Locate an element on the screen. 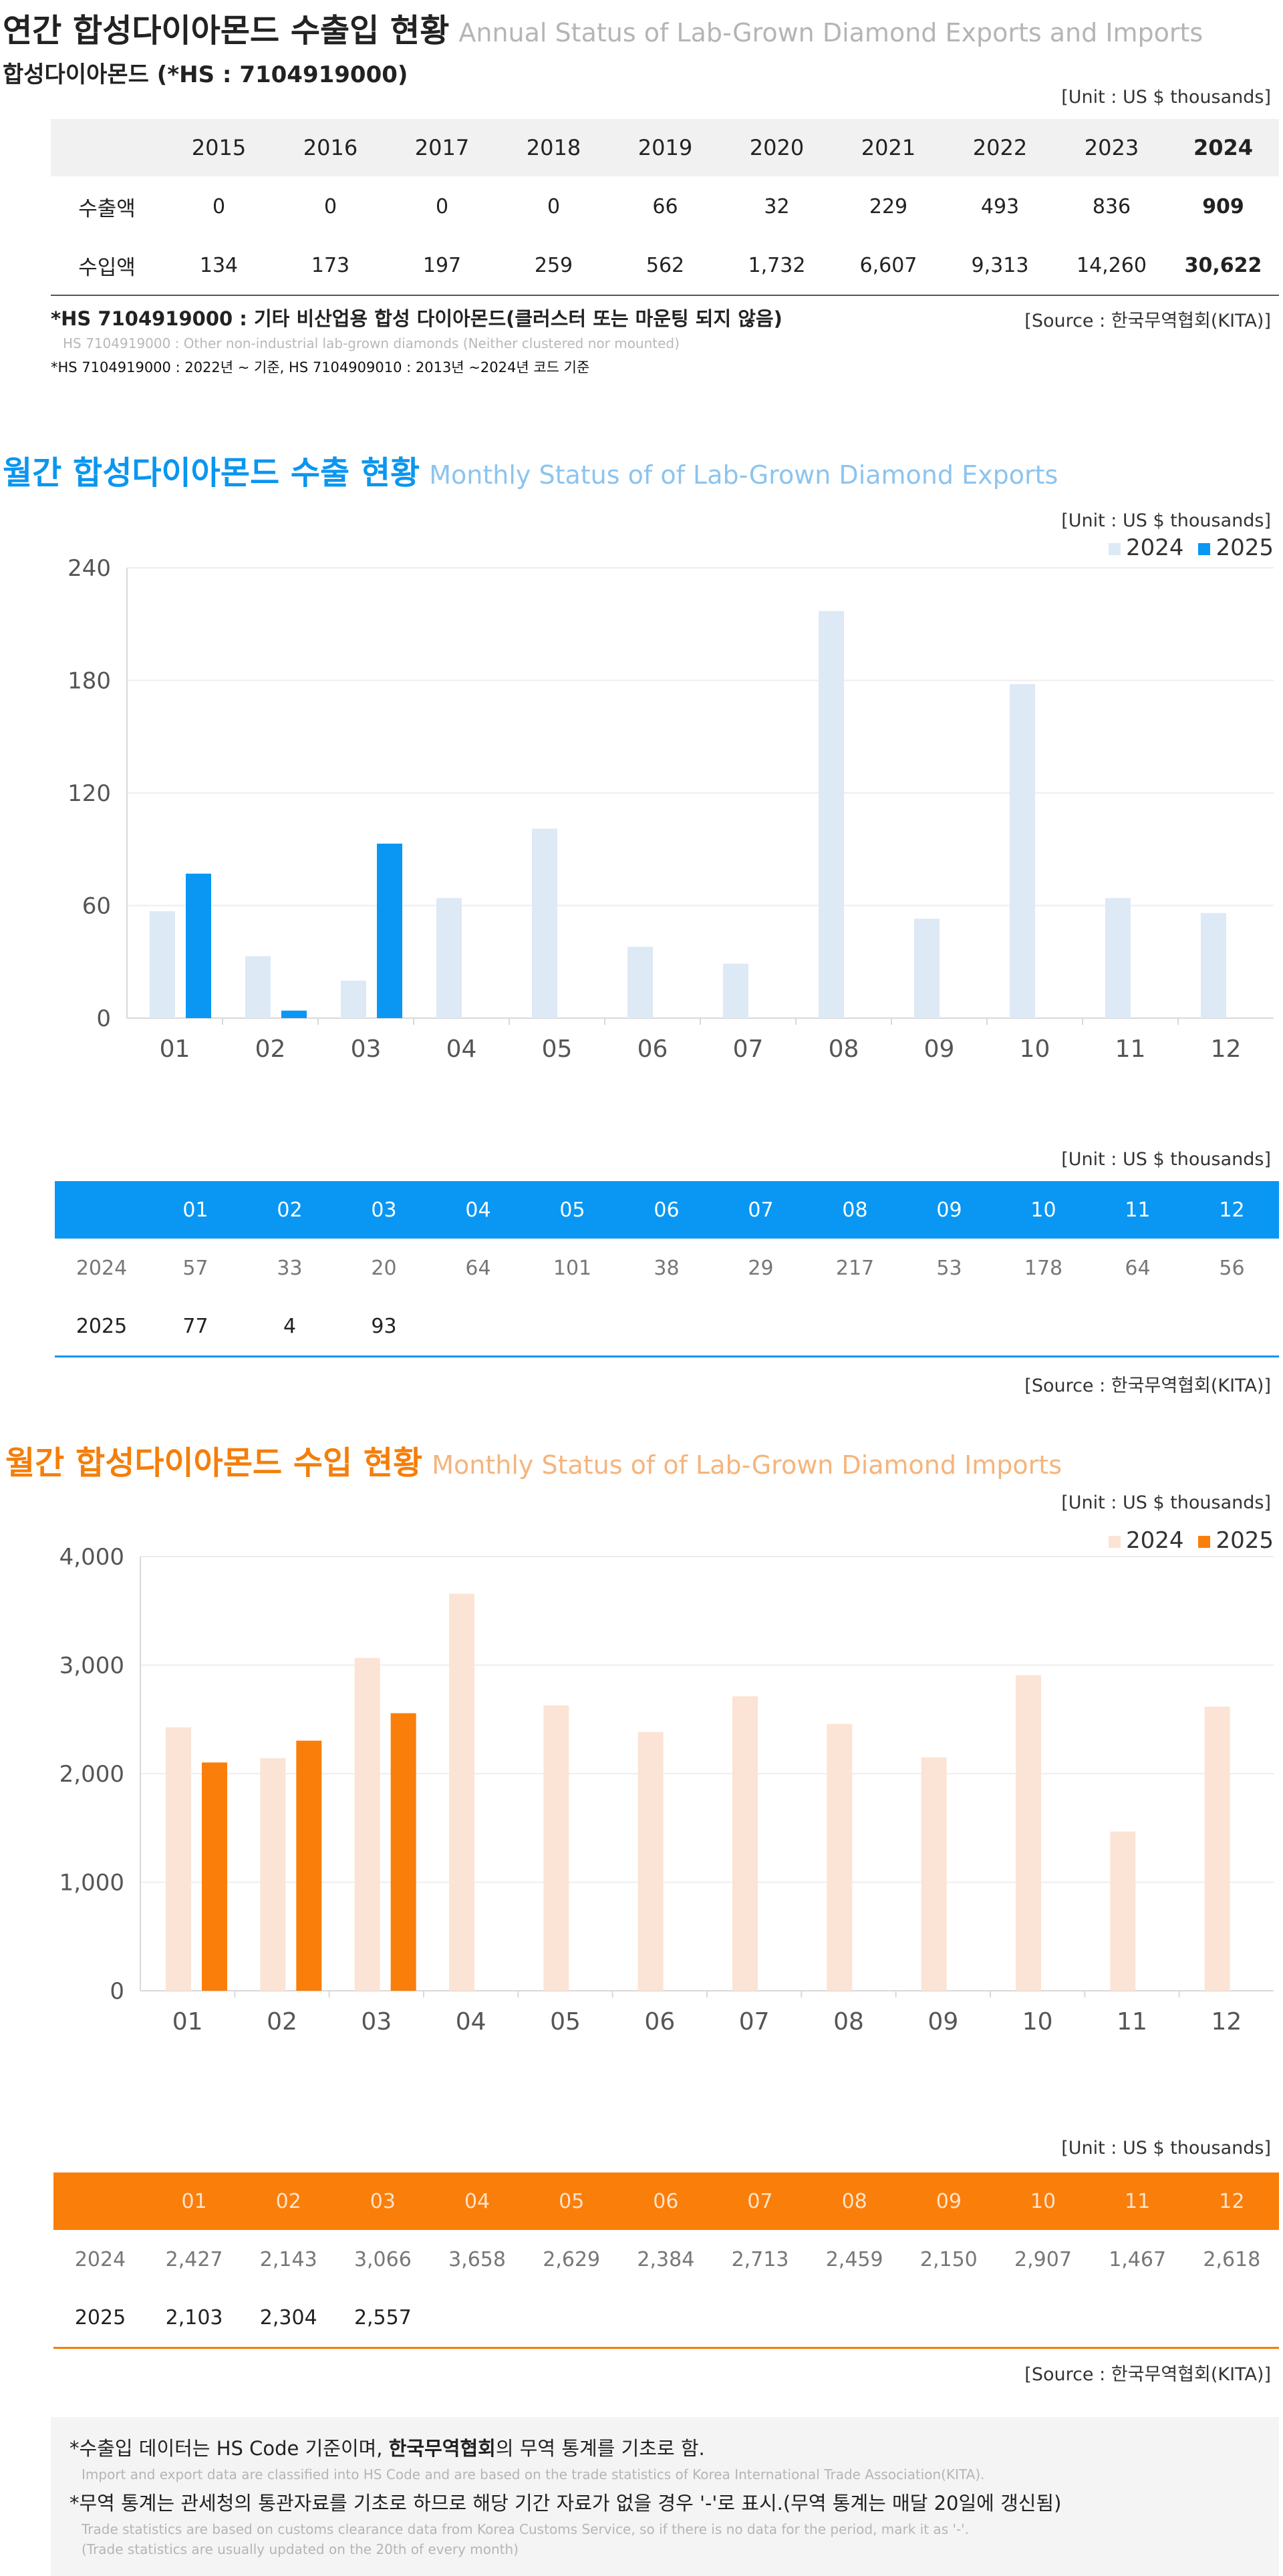 This screenshot has height=2576, width=1283. imports-xtick-label: 02 is located at coordinates (282, 2022).